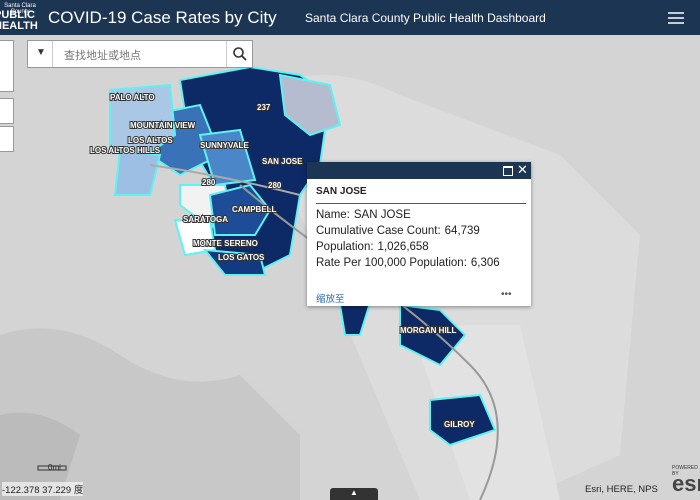 The width and height of the screenshot is (700, 500). I want to click on title: COVID-19 Case Rates by City, so click(162, 17).